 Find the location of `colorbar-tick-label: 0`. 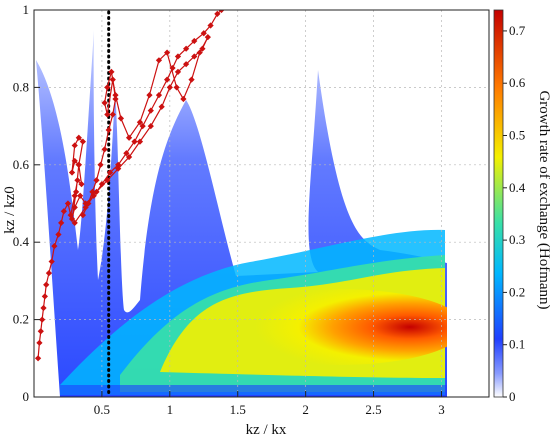

colorbar-tick-label: 0 is located at coordinates (512, 396).